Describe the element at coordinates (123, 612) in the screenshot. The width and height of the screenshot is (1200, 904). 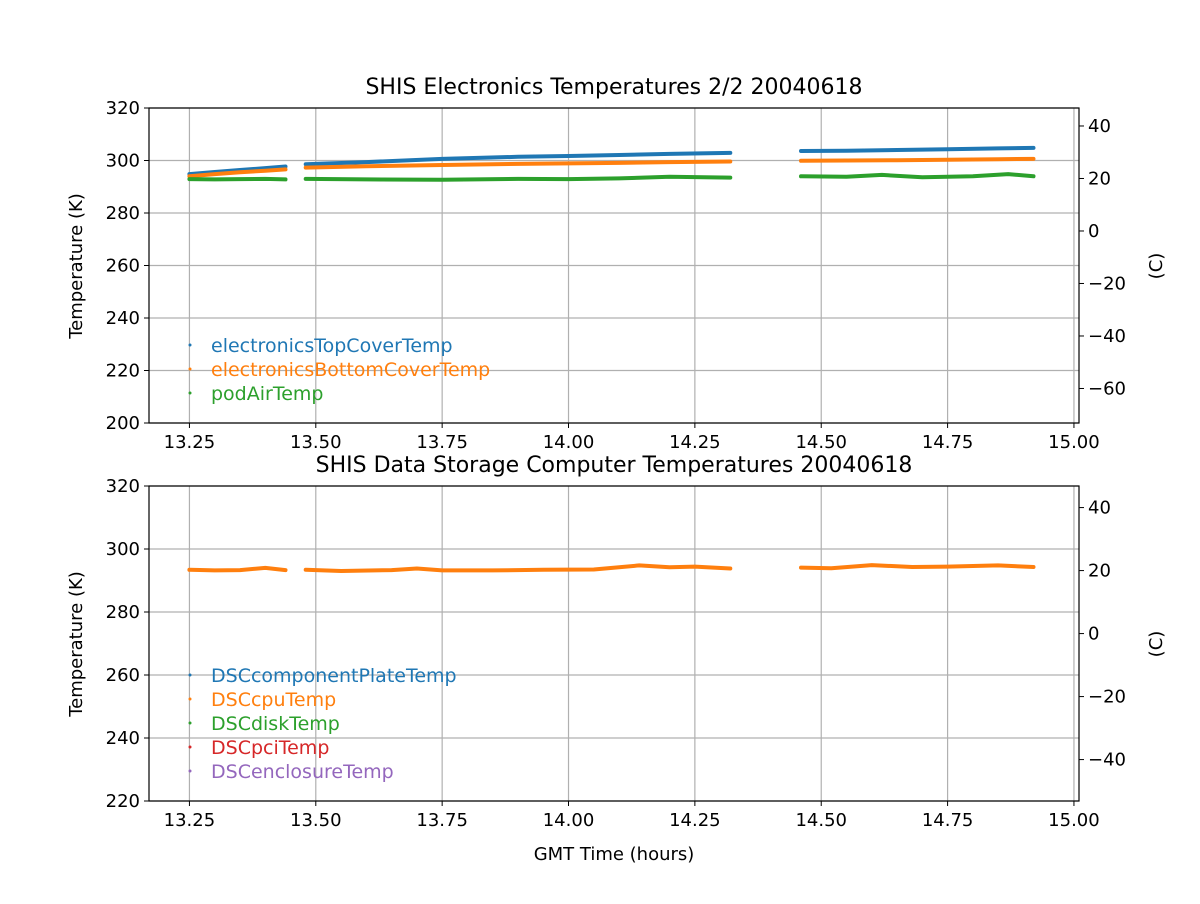
I see `bottom-y-tick-label: 280` at that location.